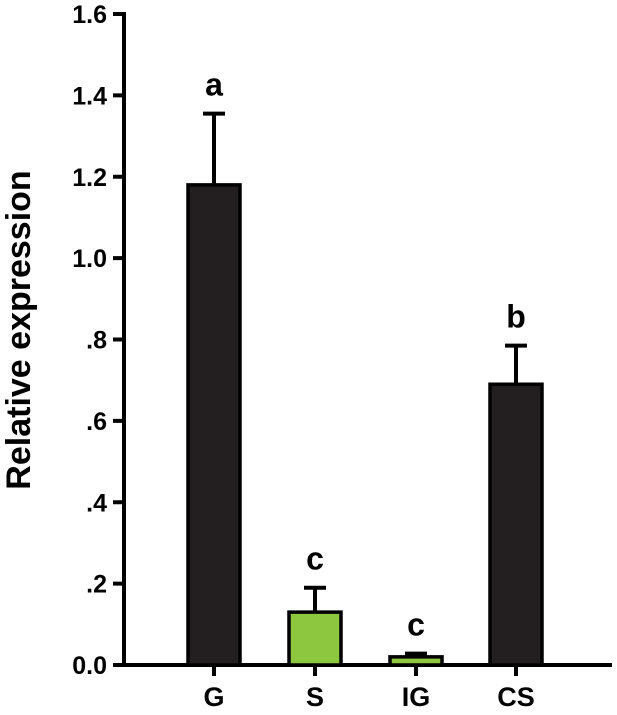  What do you see at coordinates (96, 585) in the screenshot?
I see `y-tick-label: .2` at bounding box center [96, 585].